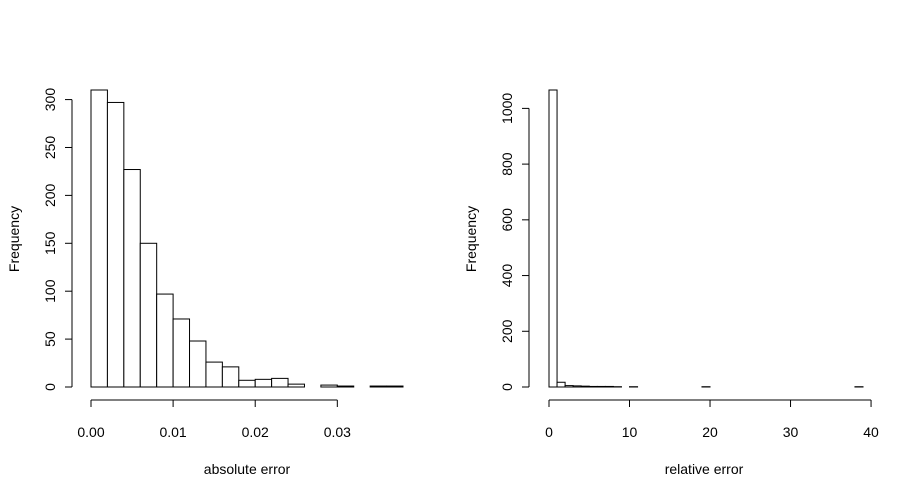  I want to click on absolute-error-y-tick-label-3: 150, so click(50, 243).